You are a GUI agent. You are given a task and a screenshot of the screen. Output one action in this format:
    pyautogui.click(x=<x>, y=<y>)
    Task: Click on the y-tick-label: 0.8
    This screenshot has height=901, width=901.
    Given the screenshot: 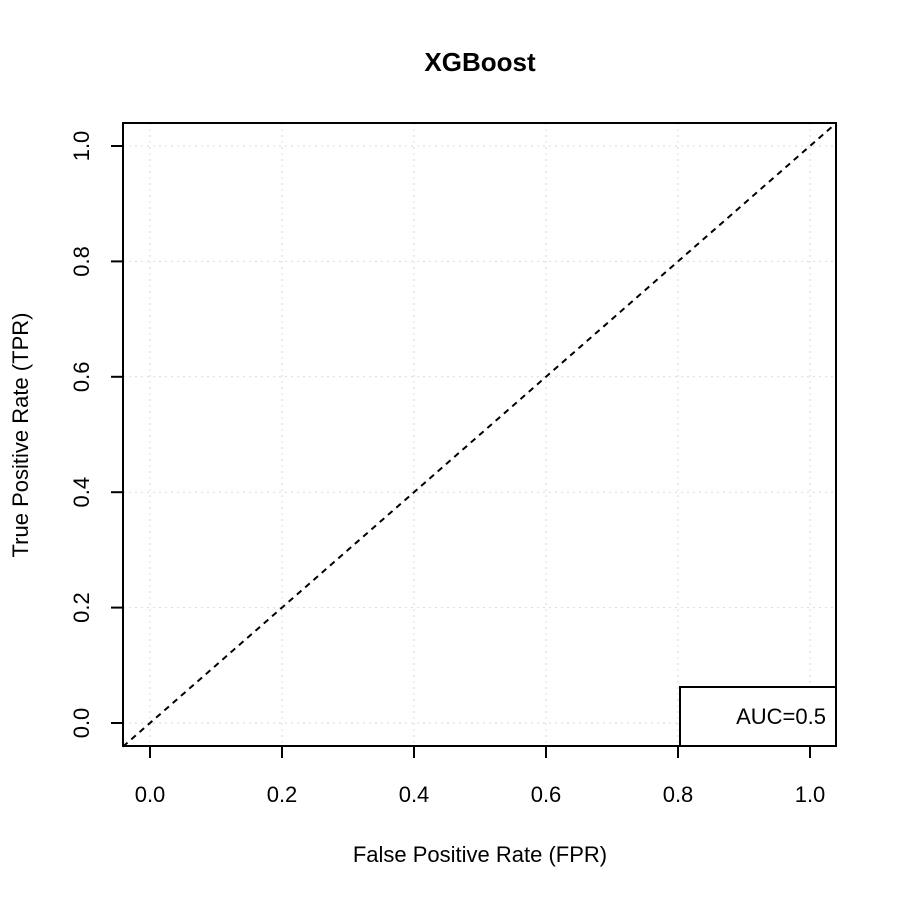 What is the action you would take?
    pyautogui.click(x=81, y=261)
    